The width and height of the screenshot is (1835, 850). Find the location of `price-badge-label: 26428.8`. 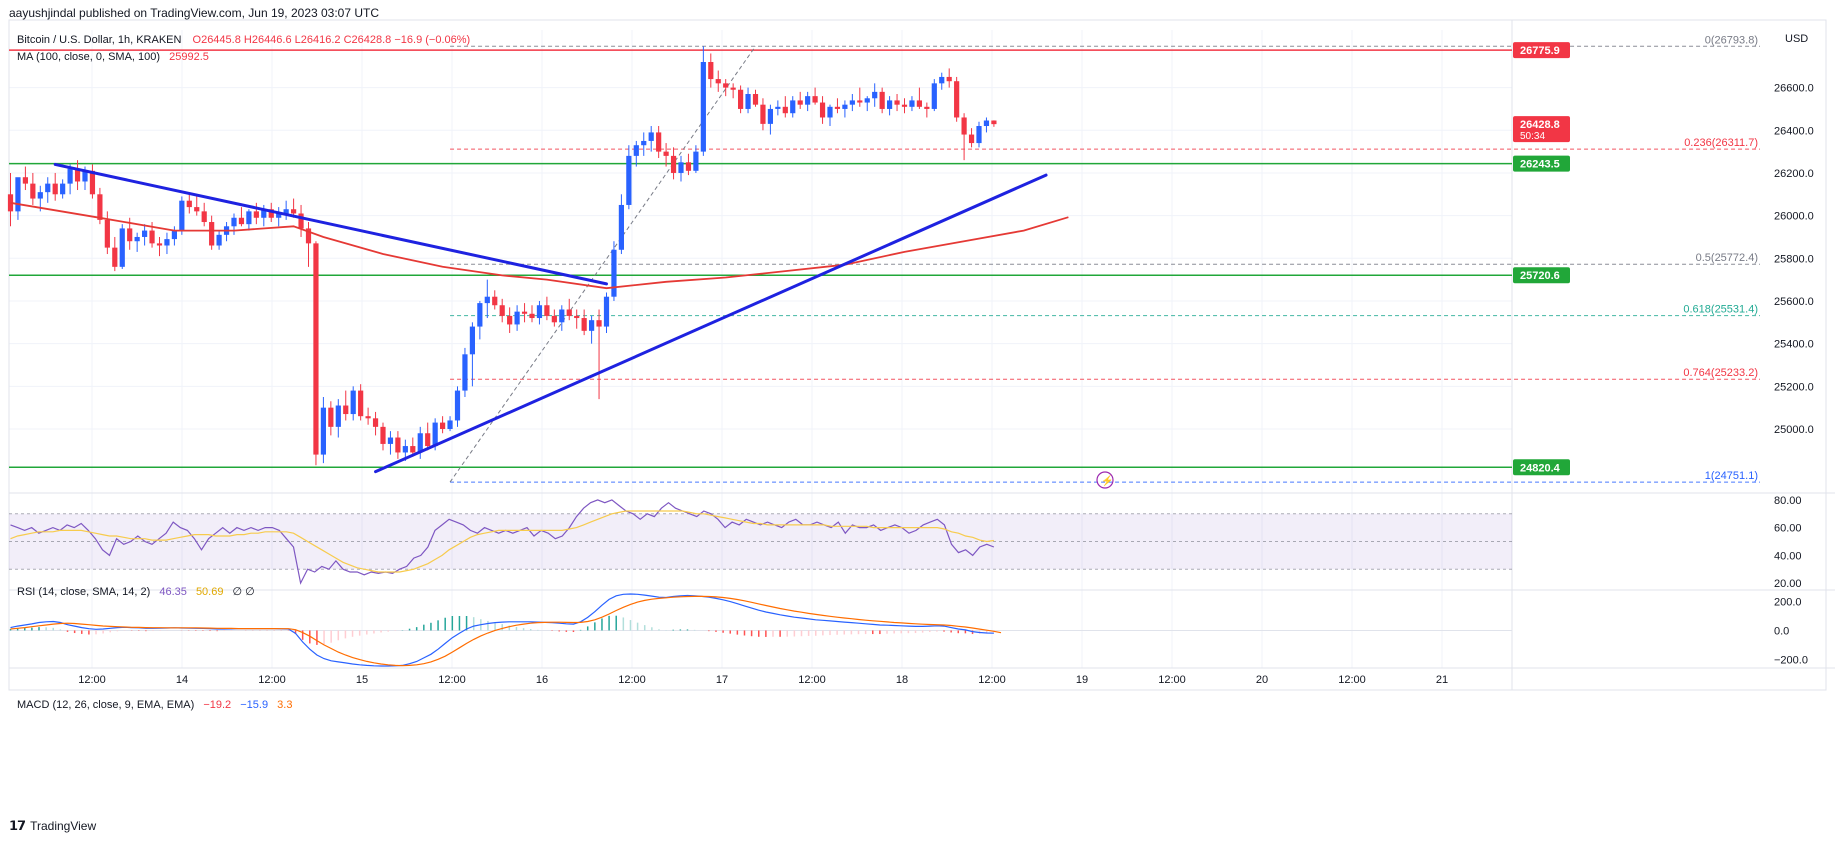

price-badge-label: 26428.8 is located at coordinates (1540, 125).